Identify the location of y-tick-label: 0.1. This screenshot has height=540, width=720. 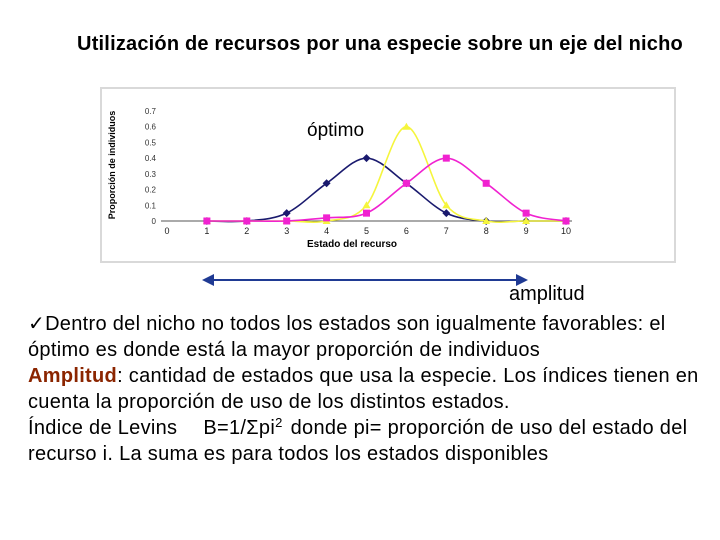
(151, 205).